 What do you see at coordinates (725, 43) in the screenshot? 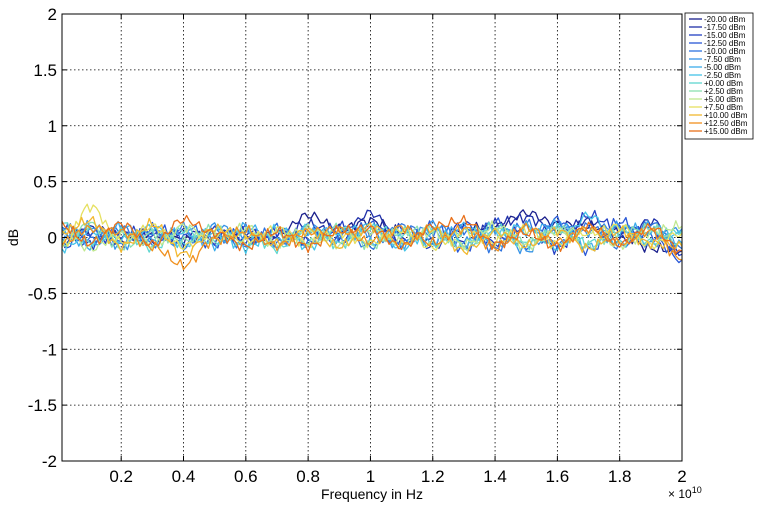
I see `legend-entry-label: -12.50 dBm` at bounding box center [725, 43].